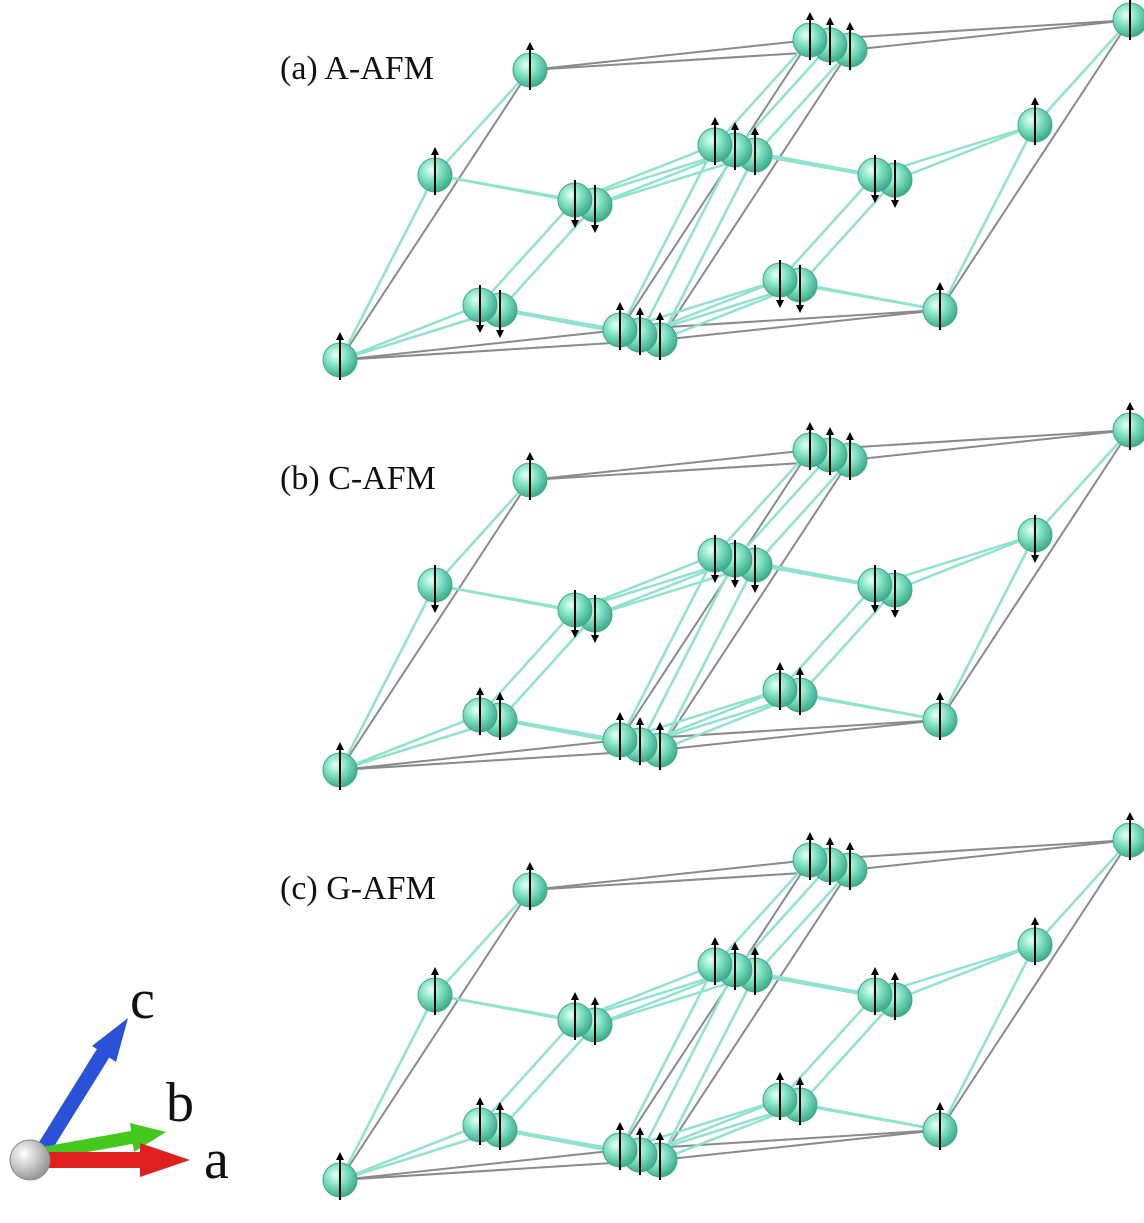 The image size is (1144, 1223). I want to click on panel-c-label: (c) G-AFM, so click(358, 888).